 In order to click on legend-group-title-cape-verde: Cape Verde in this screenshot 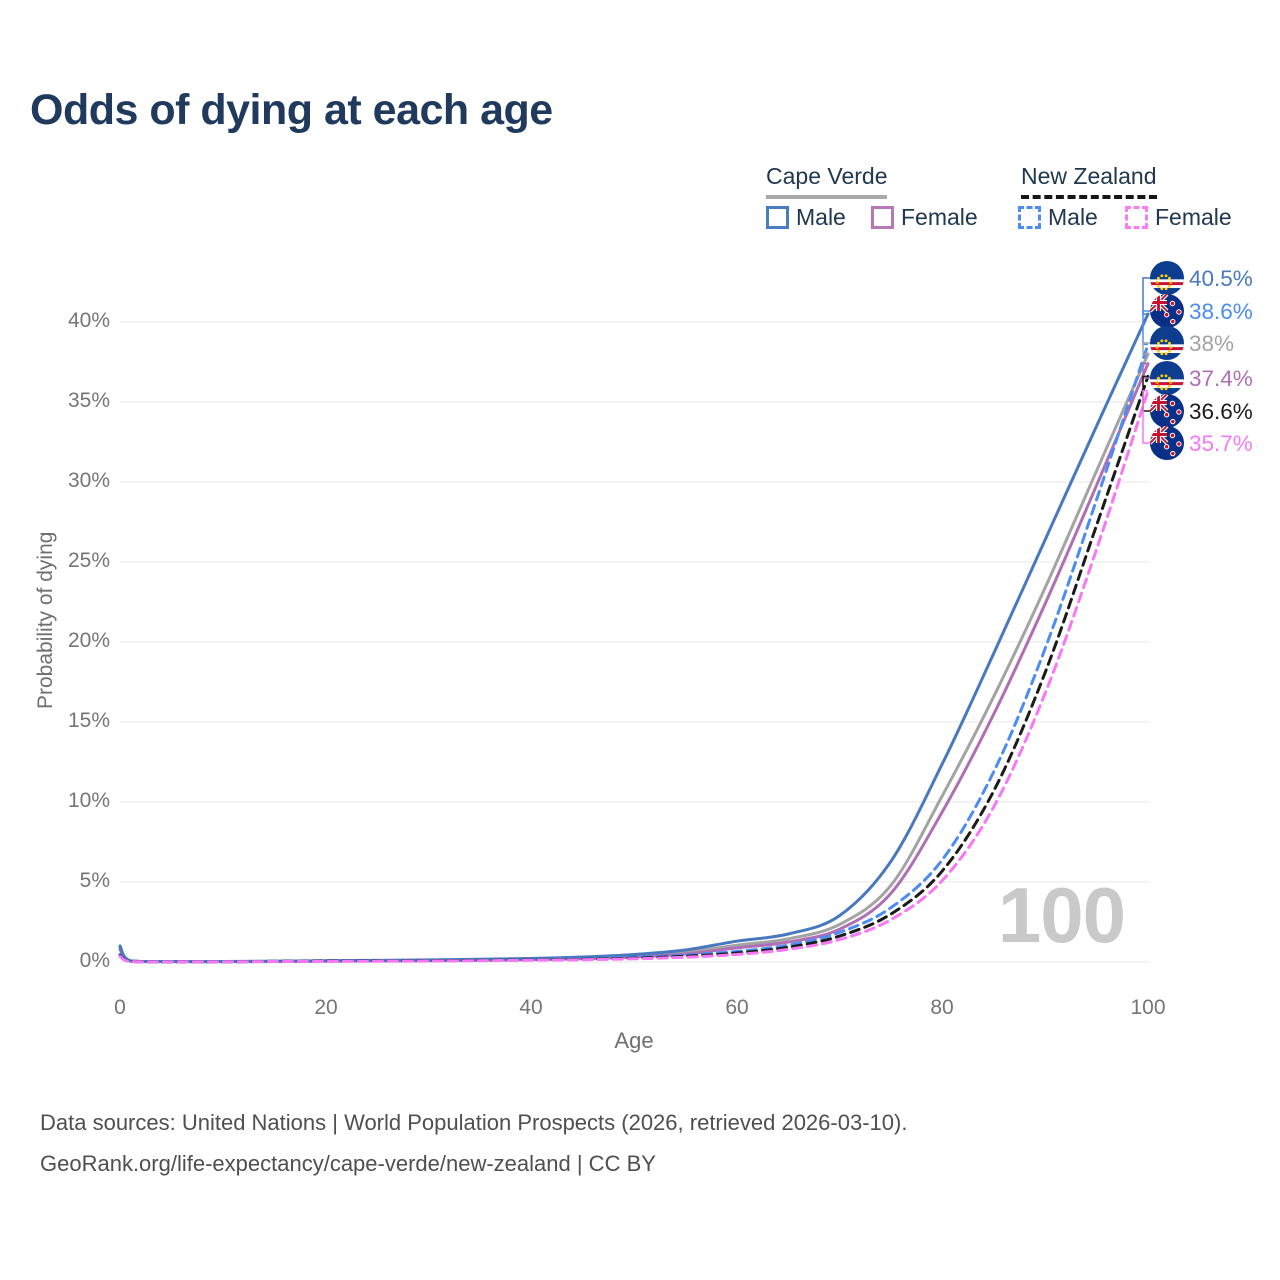, I will do `click(827, 181)`.